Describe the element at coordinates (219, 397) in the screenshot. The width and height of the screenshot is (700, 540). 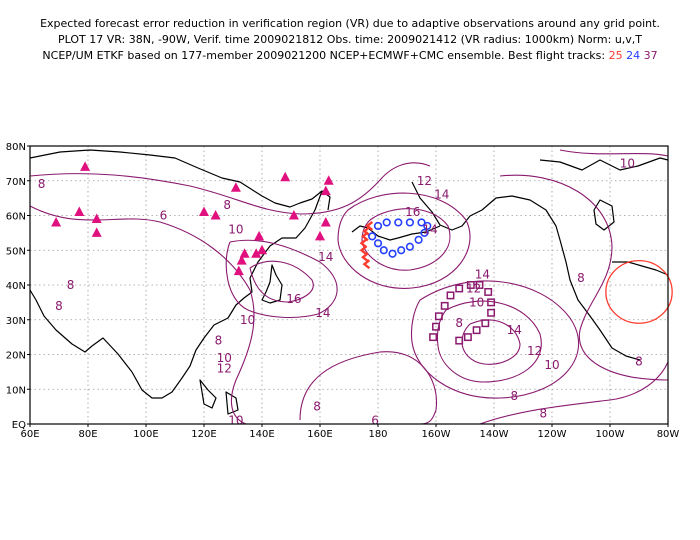
I see `coast-sea-islands` at that location.